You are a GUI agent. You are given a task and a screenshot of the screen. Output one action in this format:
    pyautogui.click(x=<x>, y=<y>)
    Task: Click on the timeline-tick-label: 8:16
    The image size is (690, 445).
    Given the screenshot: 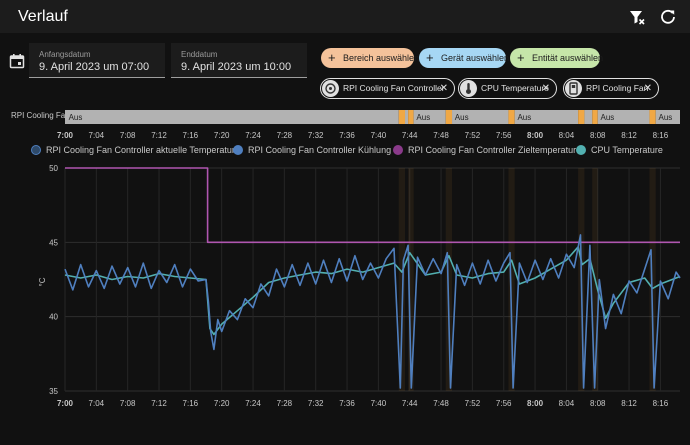 What is the action you would take?
    pyautogui.click(x=661, y=135)
    